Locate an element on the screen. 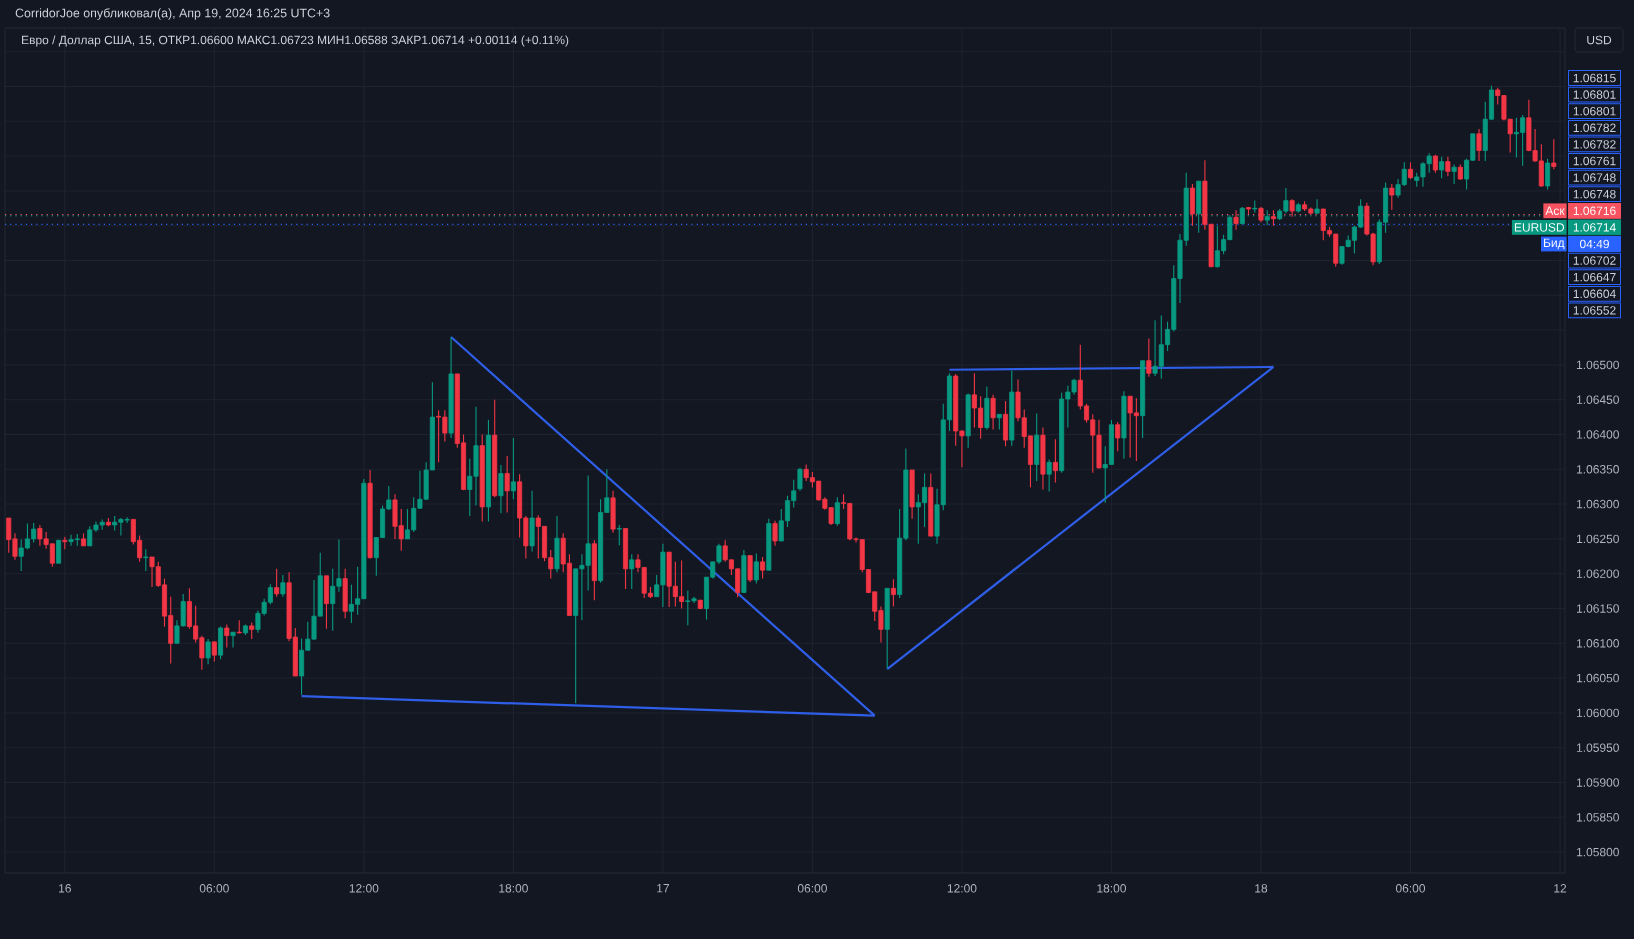  text: 1.06714 is located at coordinates (1594, 227).